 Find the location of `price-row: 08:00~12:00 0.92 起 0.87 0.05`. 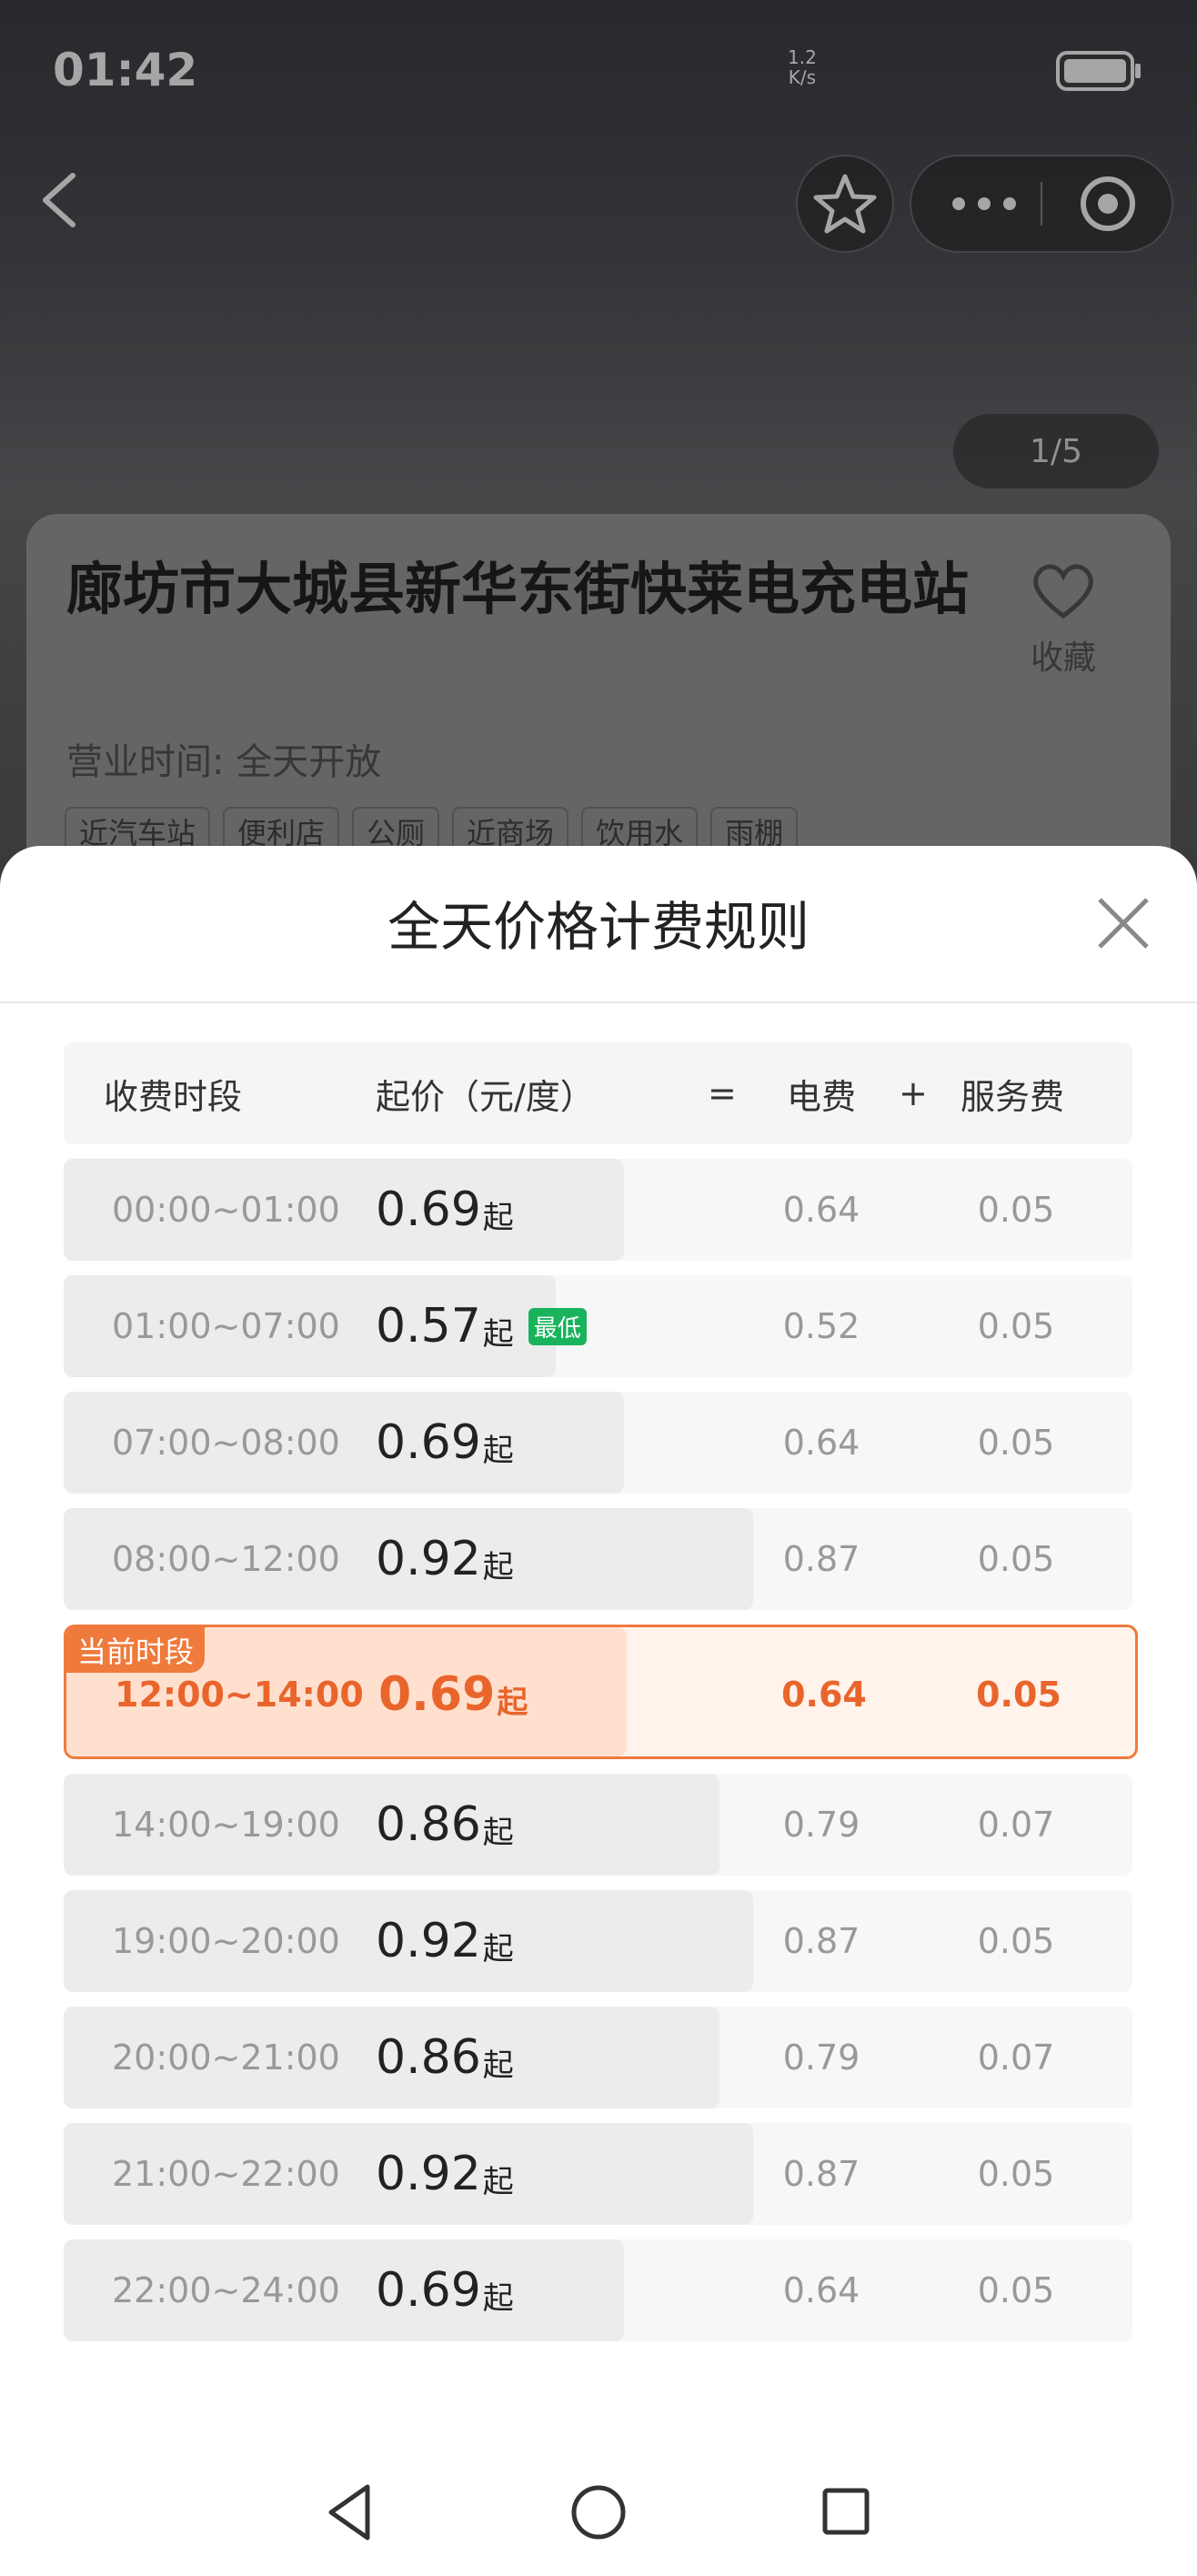

price-row: 08:00~12:00 0.92 起 0.87 0.05 is located at coordinates (598, 1559).